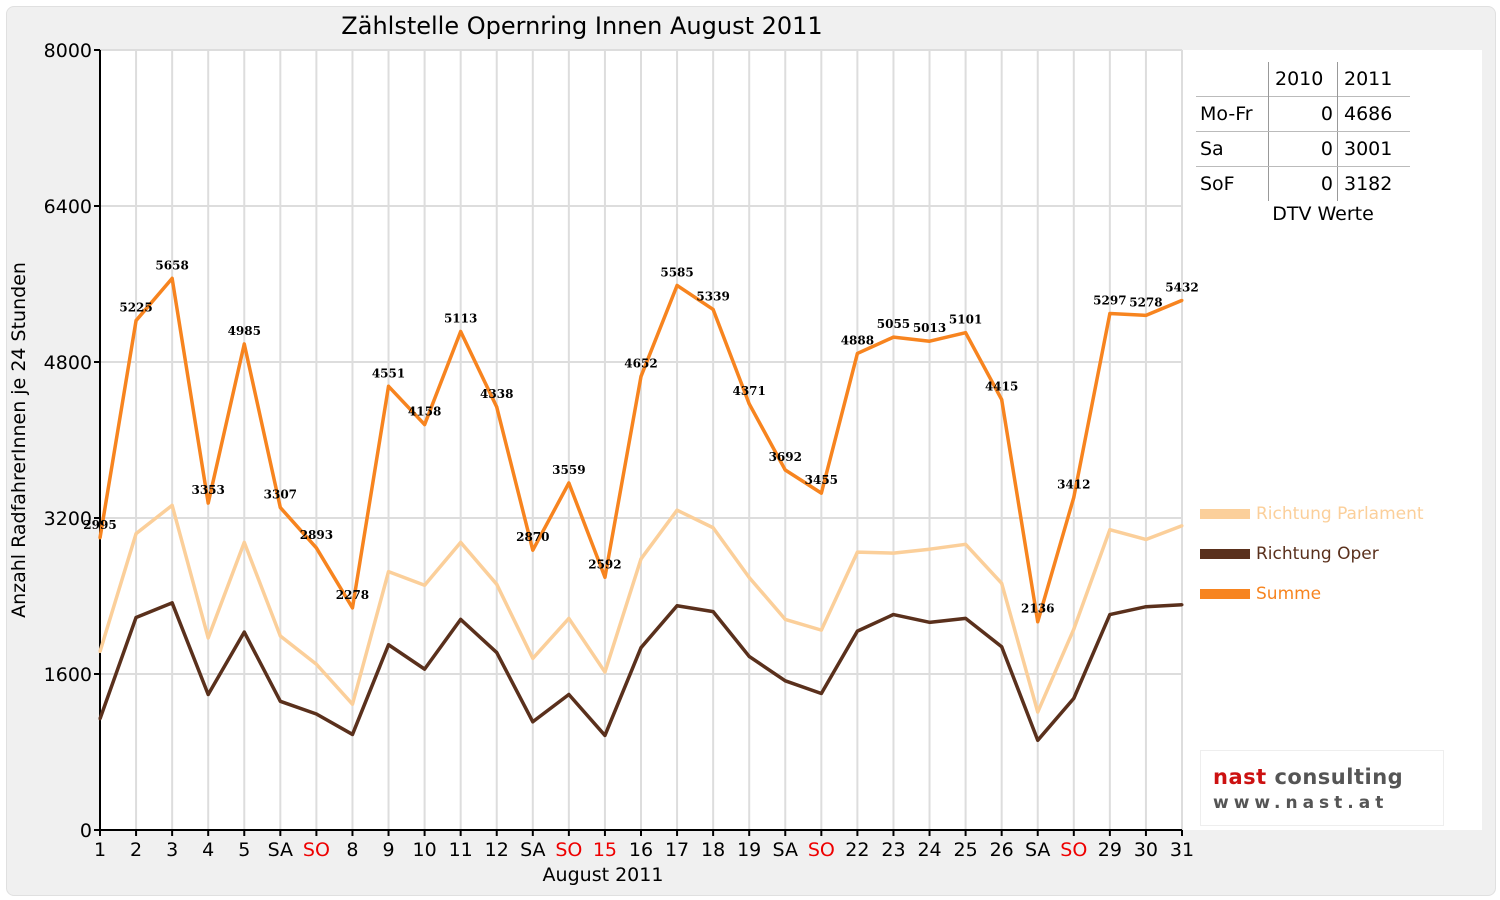 This screenshot has width=1500, height=900. I want to click on dtv-header-empty, so click(1232, 79).